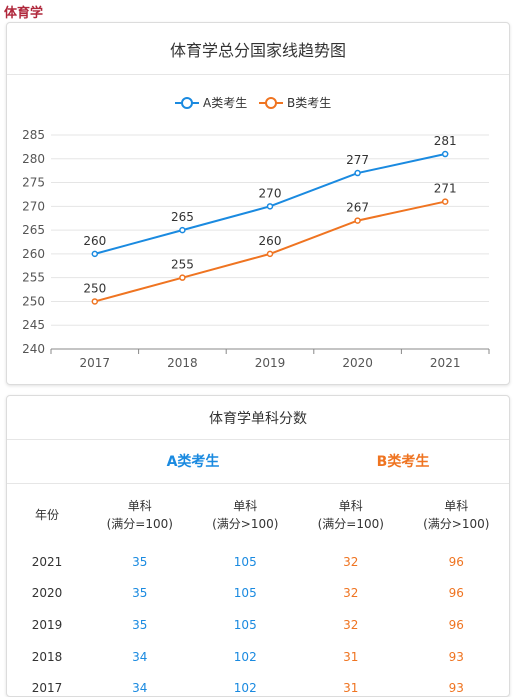 This screenshot has height=697, width=516. I want to click on y-tick-label-1: 245, so click(33, 325).